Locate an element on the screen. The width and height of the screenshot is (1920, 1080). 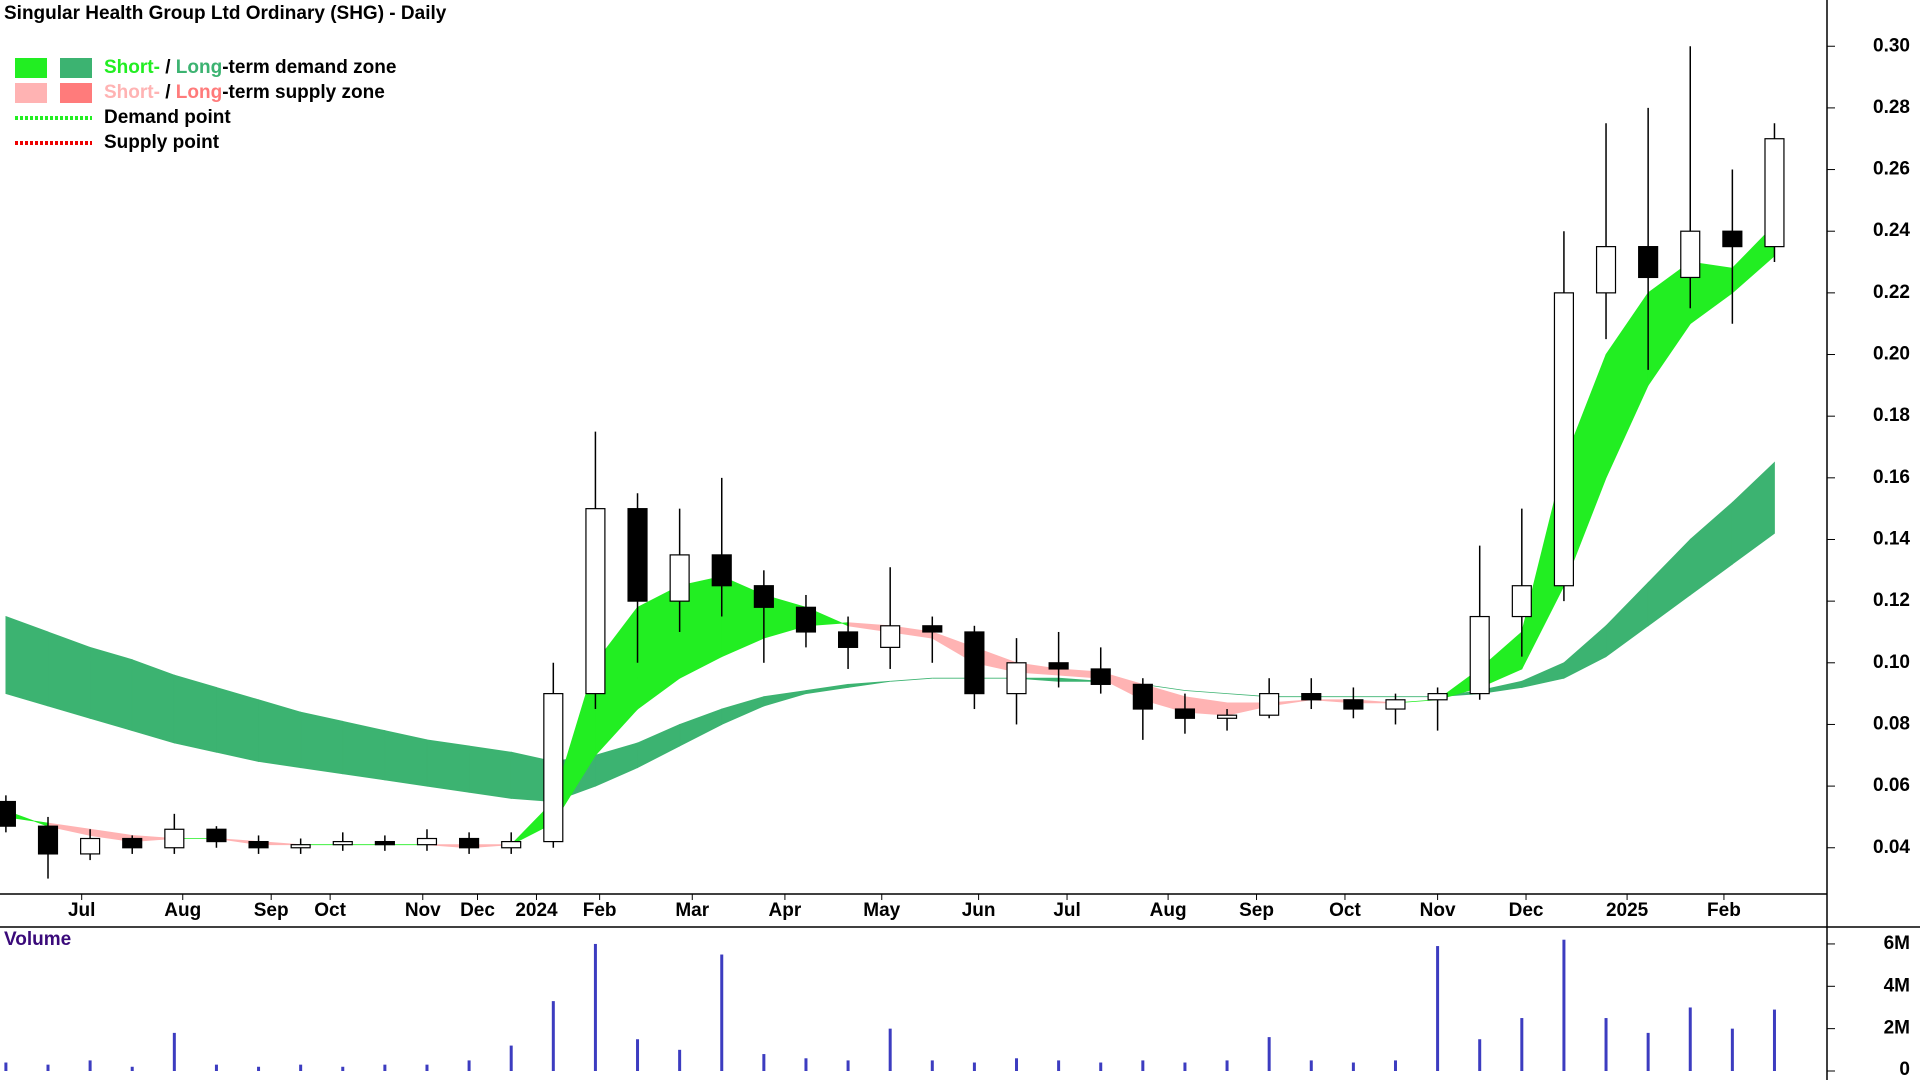
x-tick-label: Dec is located at coordinates (477, 910).